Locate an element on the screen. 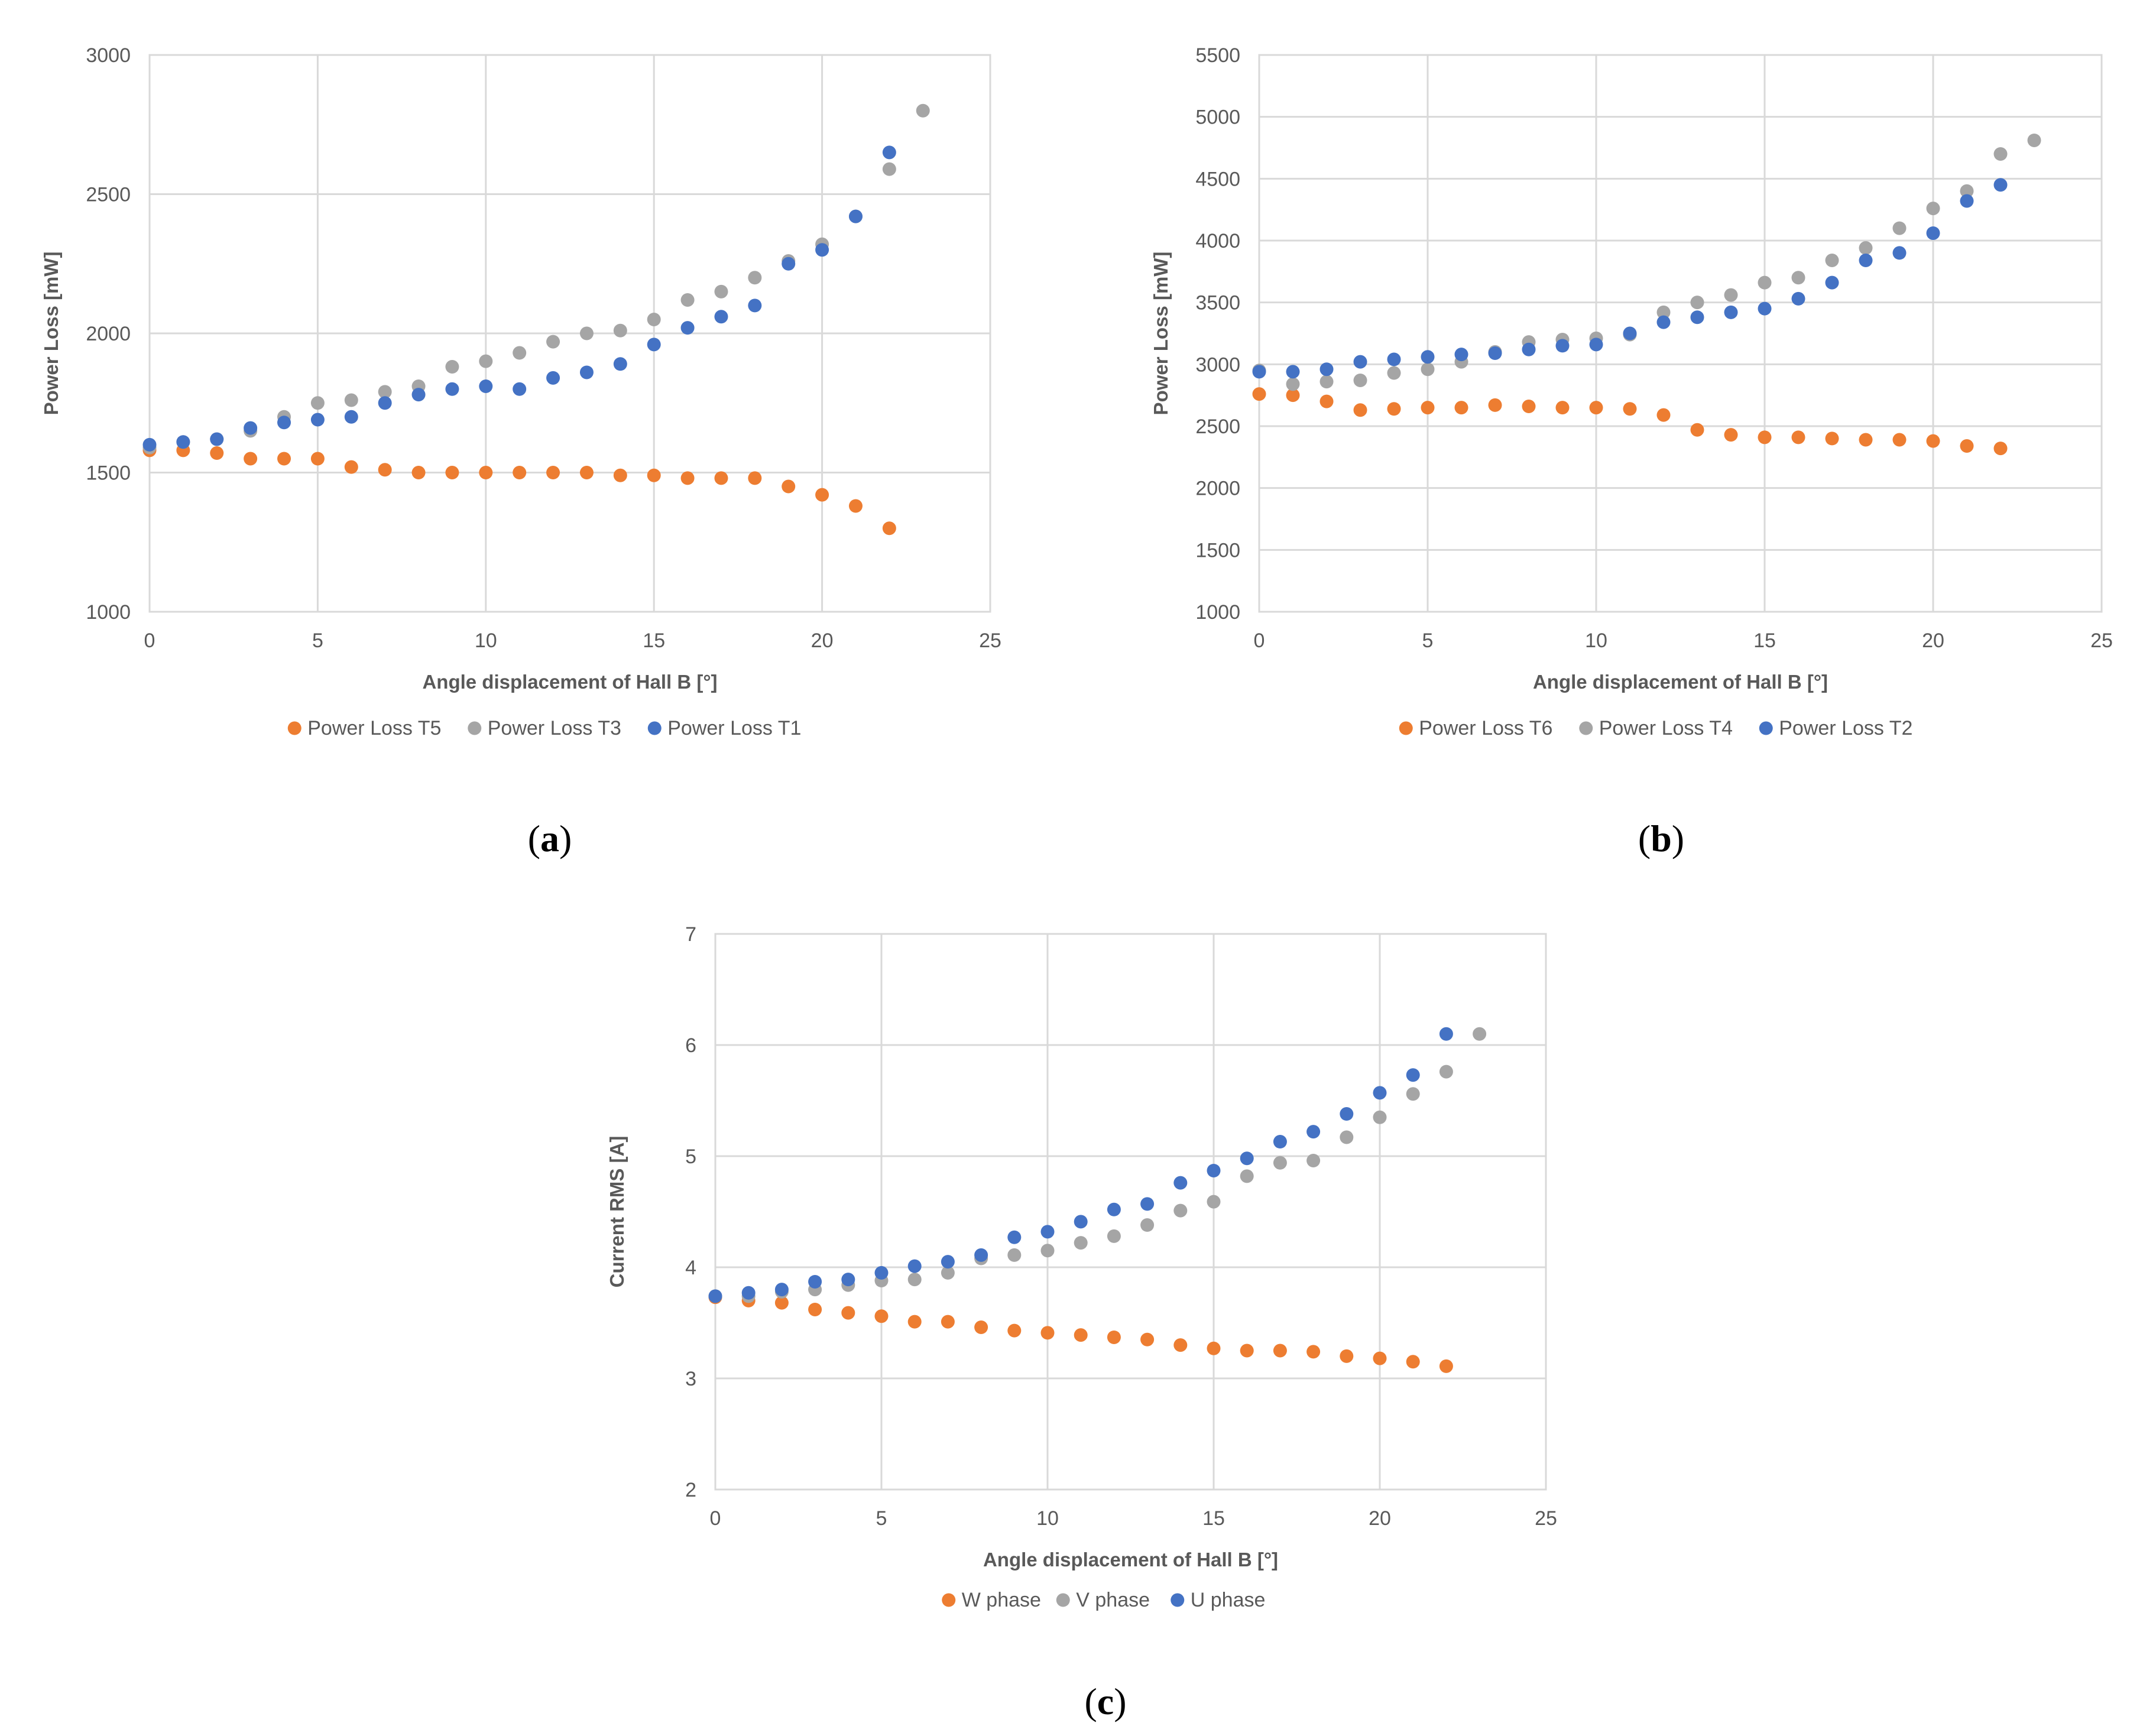  y-tick-label: 1000 is located at coordinates (1217, 612).